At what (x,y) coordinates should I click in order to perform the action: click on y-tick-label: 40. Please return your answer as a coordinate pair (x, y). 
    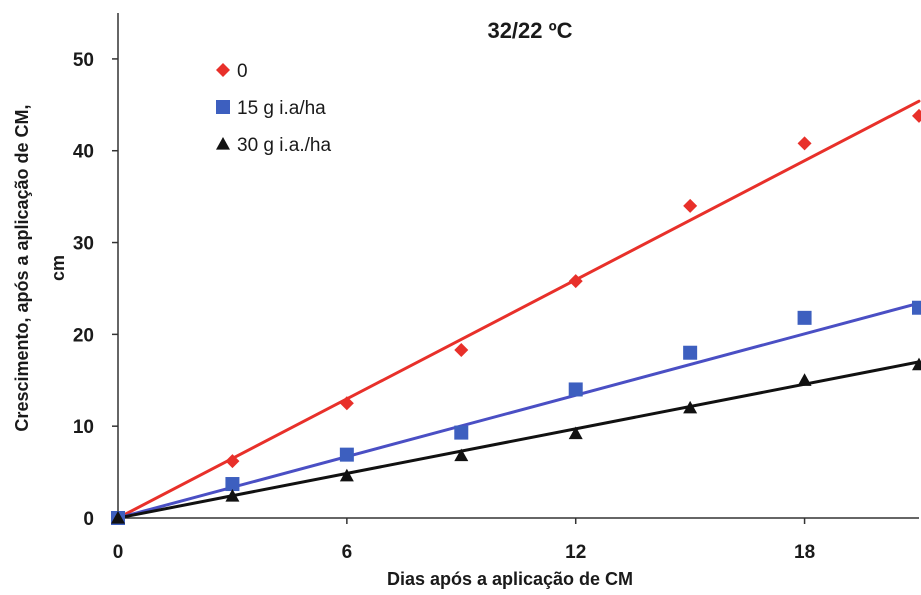
    Looking at the image, I should click on (83, 152).